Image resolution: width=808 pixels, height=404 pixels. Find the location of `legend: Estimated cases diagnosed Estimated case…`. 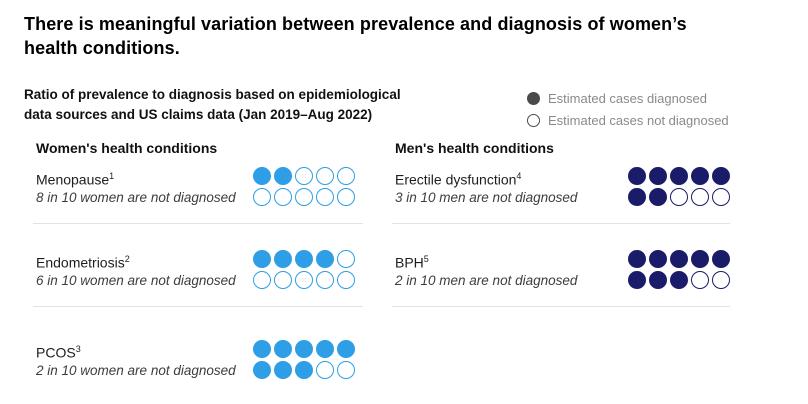

legend: Estimated cases diagnosed Estimated case… is located at coordinates (628, 109).